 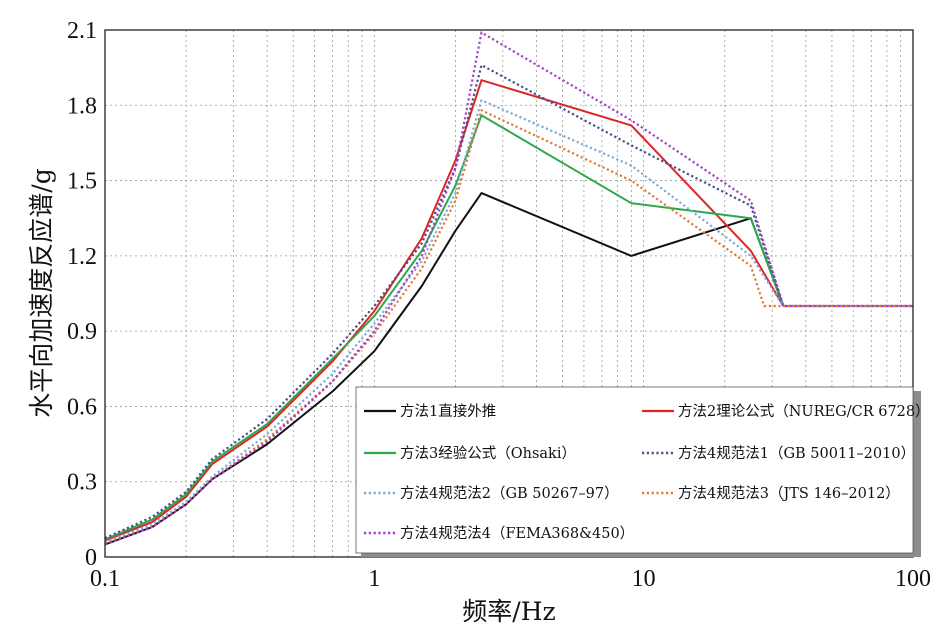 What do you see at coordinates (82, 257) in the screenshot?
I see `y-tick-label: 1.2` at bounding box center [82, 257].